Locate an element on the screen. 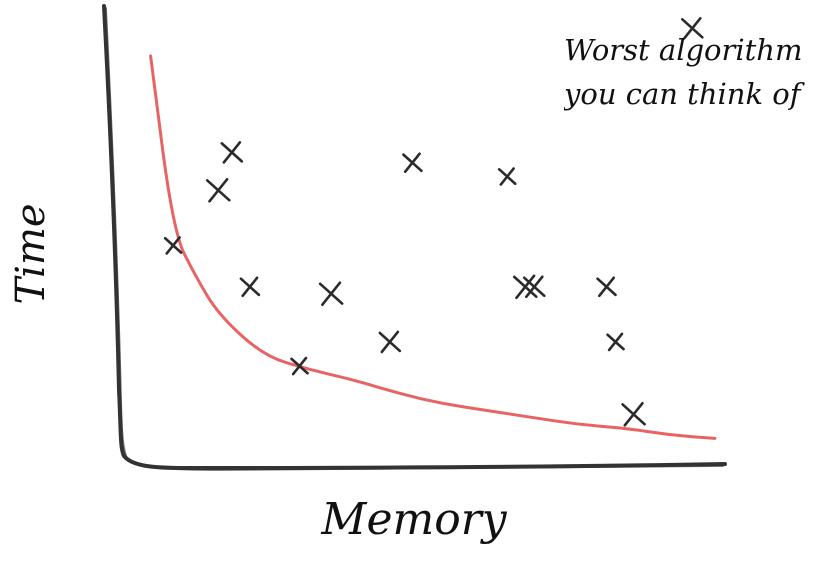  x-axis-label: Memory is located at coordinates (413, 519).